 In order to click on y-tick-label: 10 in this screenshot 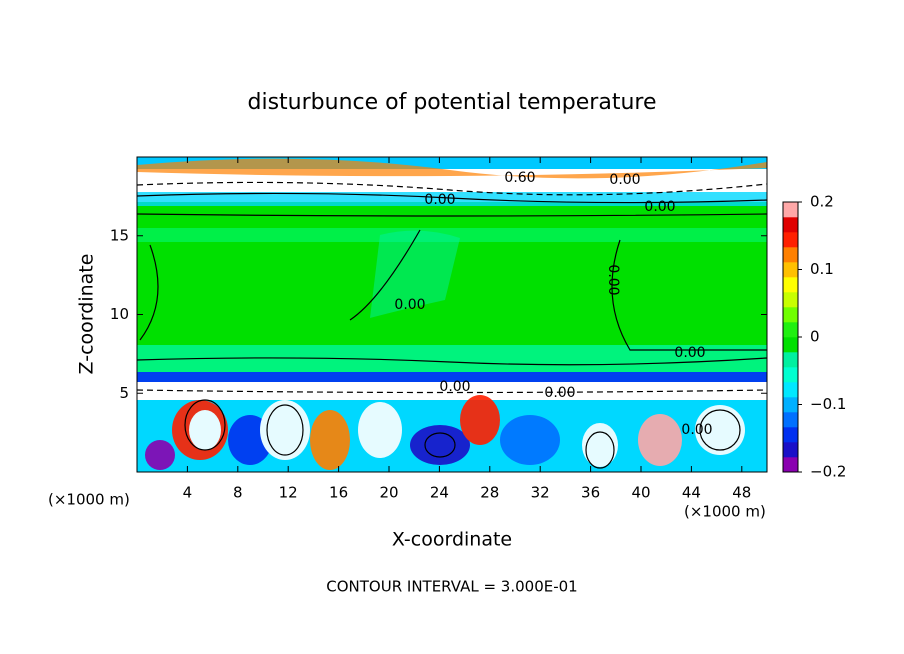, I will do `click(119, 314)`.